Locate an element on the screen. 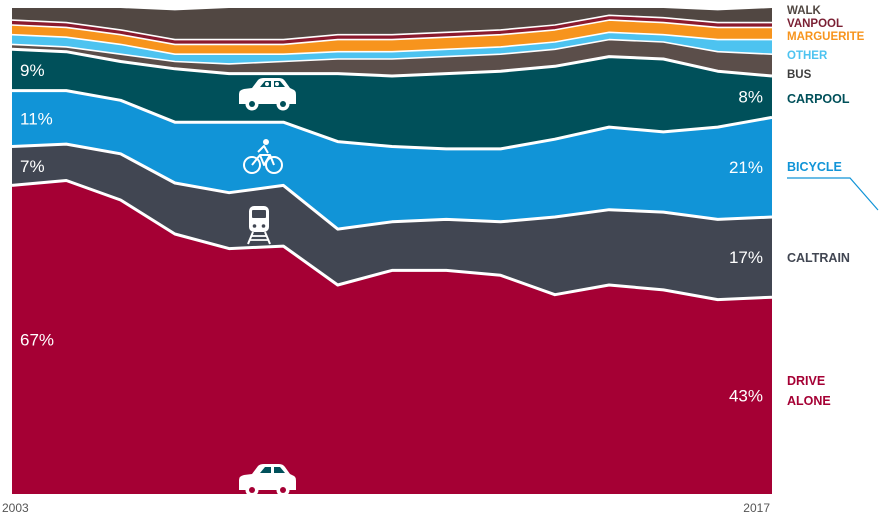 This screenshot has height=516, width=880. legend-label-drive-alone: ALONE is located at coordinates (809, 401).